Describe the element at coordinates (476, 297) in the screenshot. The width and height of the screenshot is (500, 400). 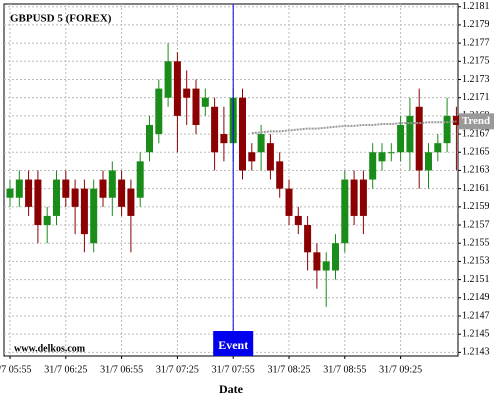
I see `y-tick-label: 1.2149` at that location.